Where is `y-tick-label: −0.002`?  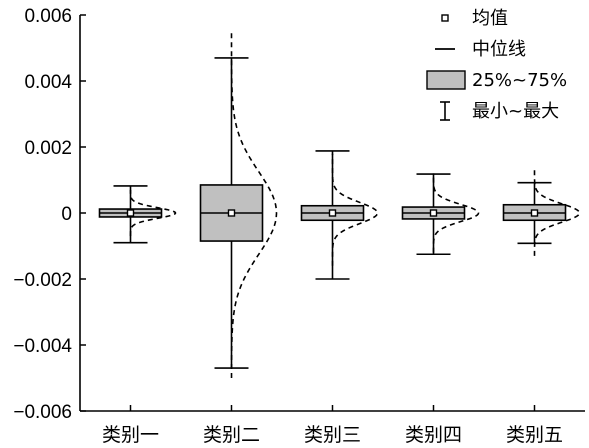
y-tick-label: −0.002 is located at coordinates (42, 280).